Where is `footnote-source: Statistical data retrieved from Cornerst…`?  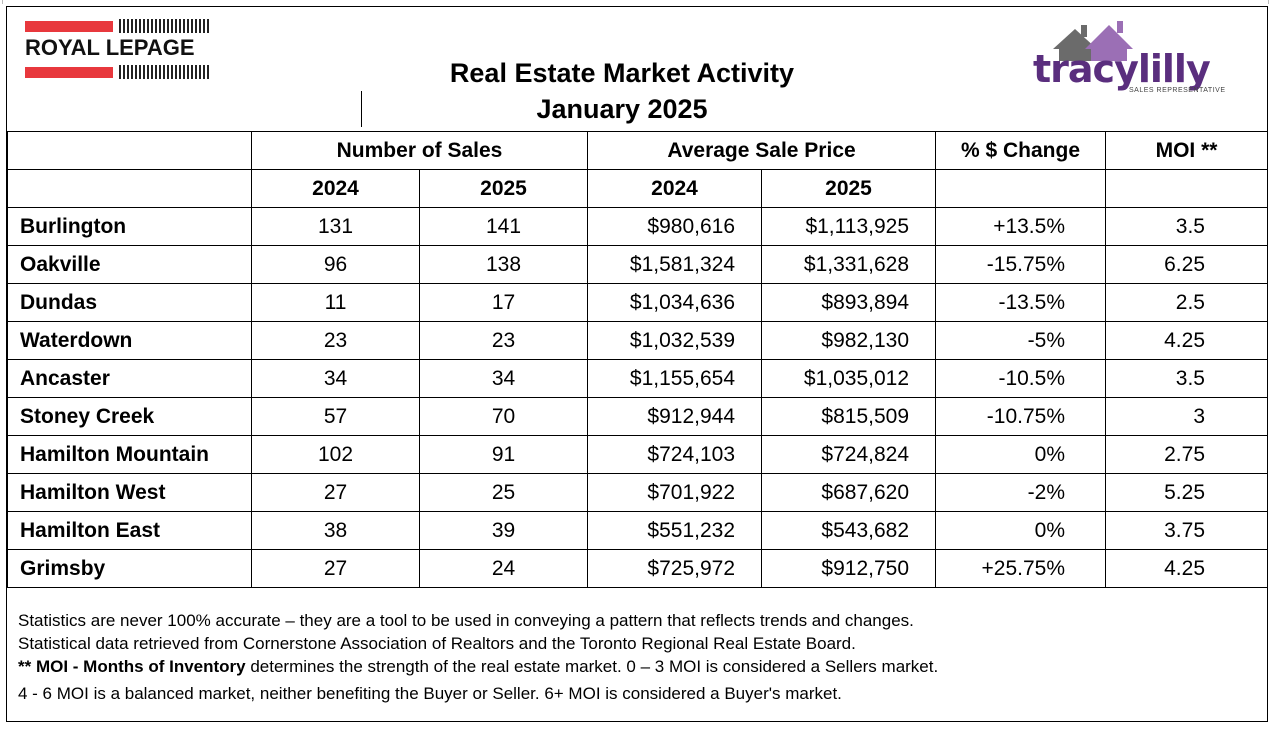
footnote-source: Statistical data retrieved from Cornerst… is located at coordinates (437, 643).